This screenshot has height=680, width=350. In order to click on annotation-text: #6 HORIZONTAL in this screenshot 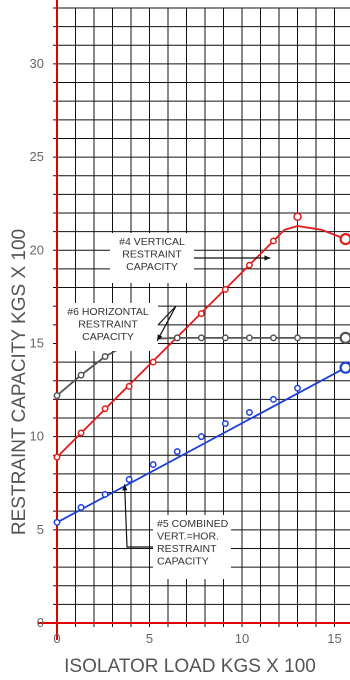, I will do `click(108, 312)`.